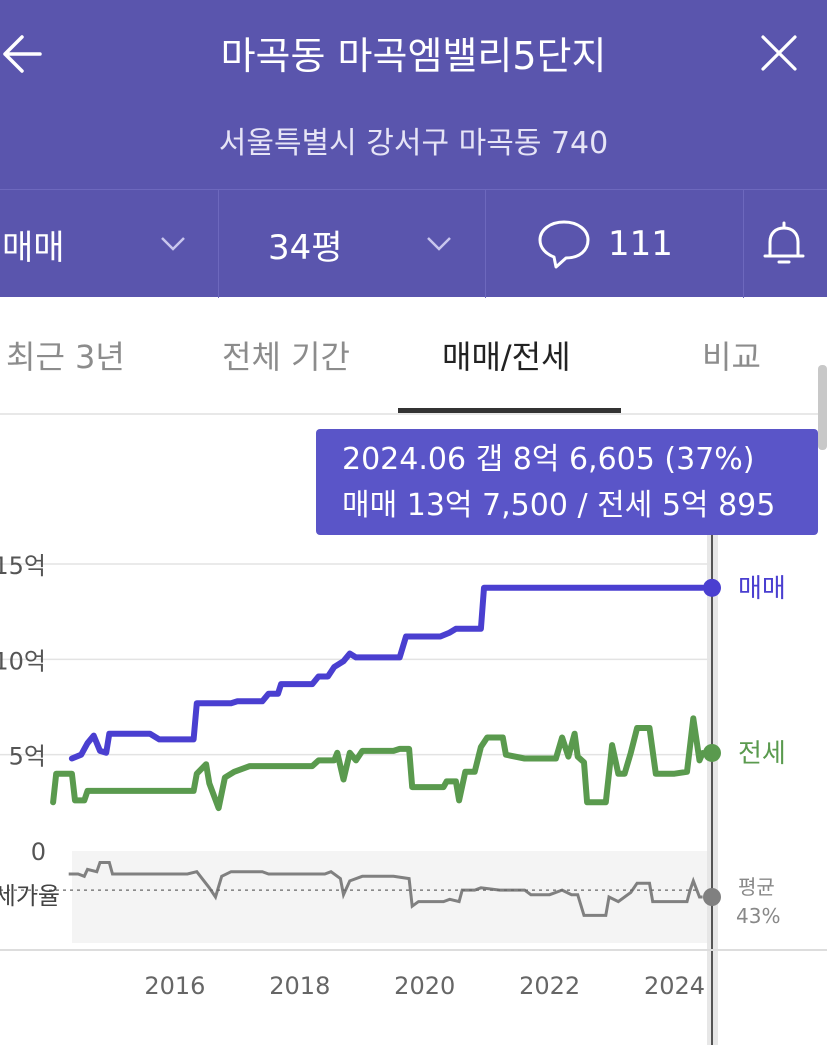 The height and width of the screenshot is (1045, 827). Describe the element at coordinates (38, 852) in the screenshot. I see `y-tick-label: 0` at that location.